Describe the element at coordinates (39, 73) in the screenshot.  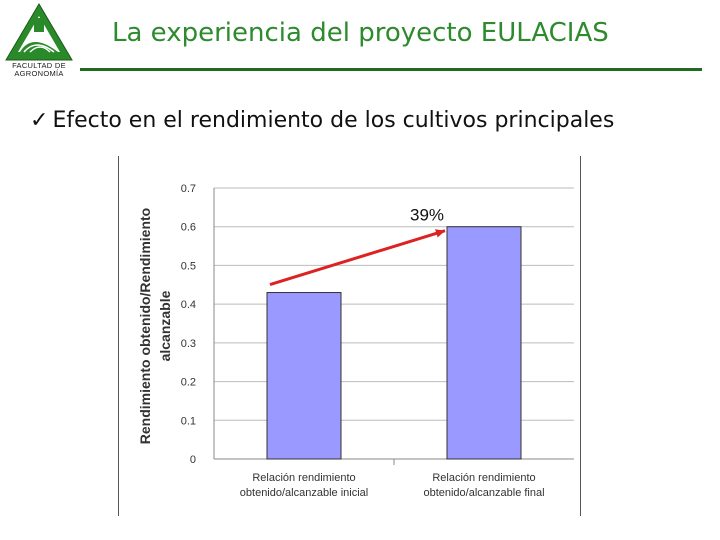
I see `logo-caption-line2: AGRONOMÍA` at that location.